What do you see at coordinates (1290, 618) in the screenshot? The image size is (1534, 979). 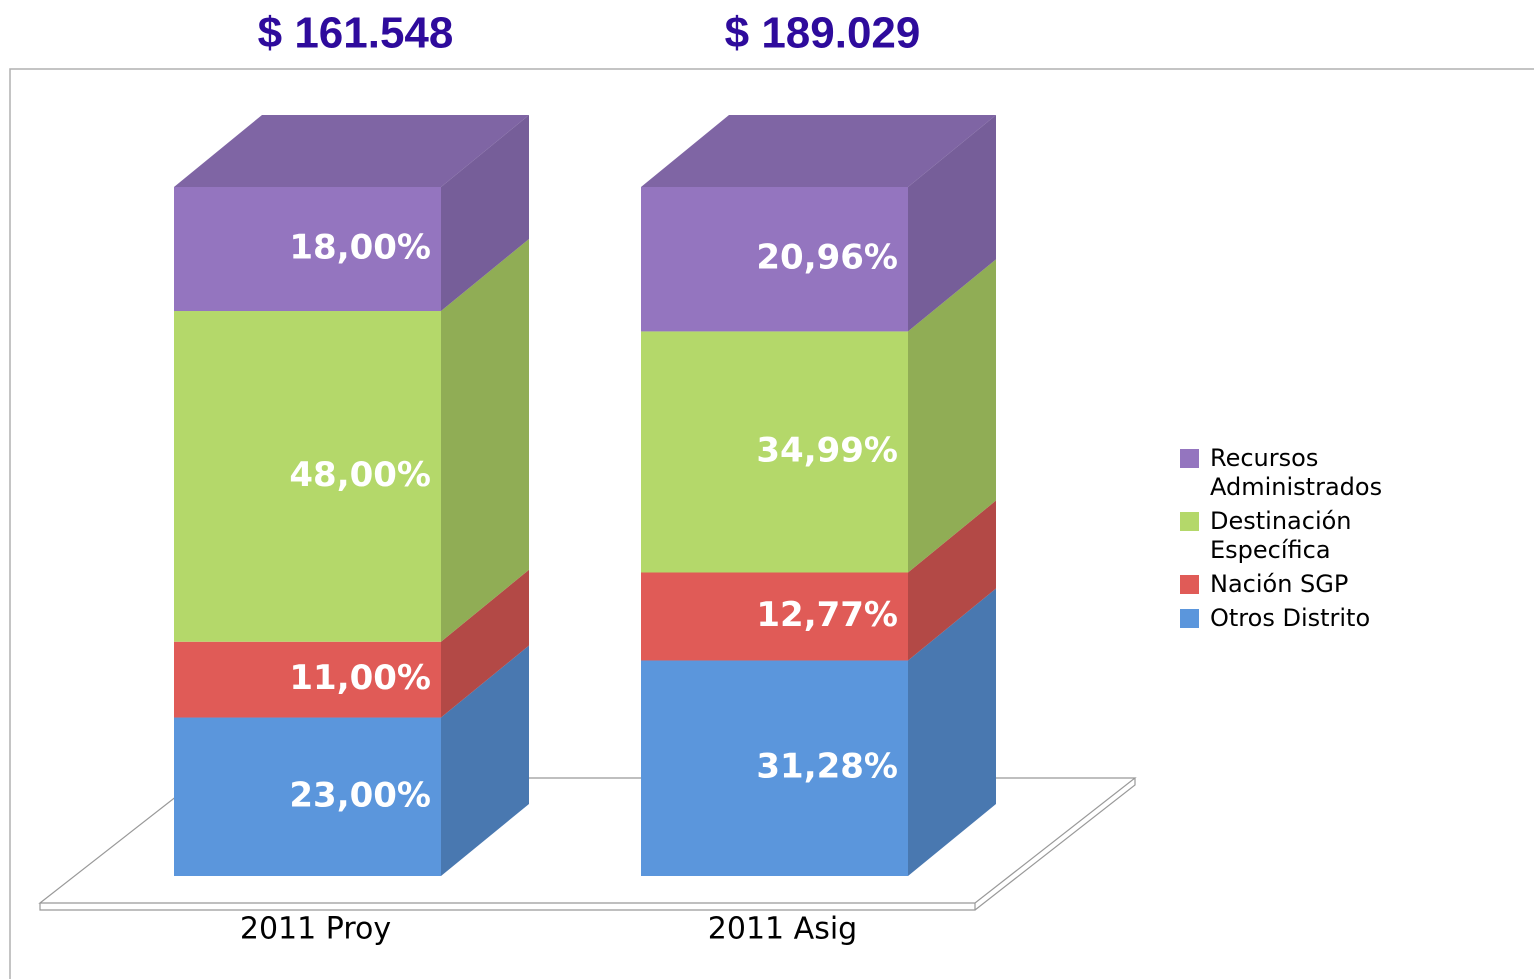 I see `legend-label: Otros Distrito` at bounding box center [1290, 618].